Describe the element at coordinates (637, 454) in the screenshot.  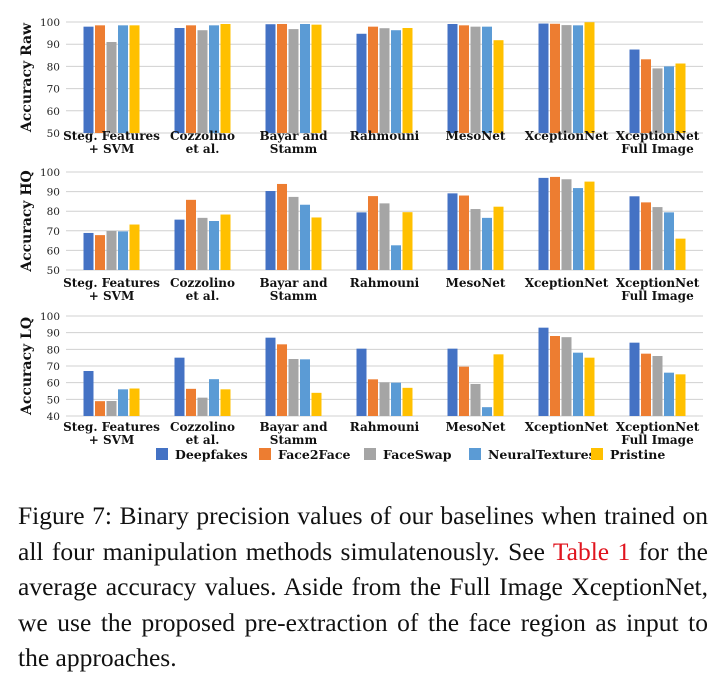
I see `legend-label-pristine: Pristine` at that location.